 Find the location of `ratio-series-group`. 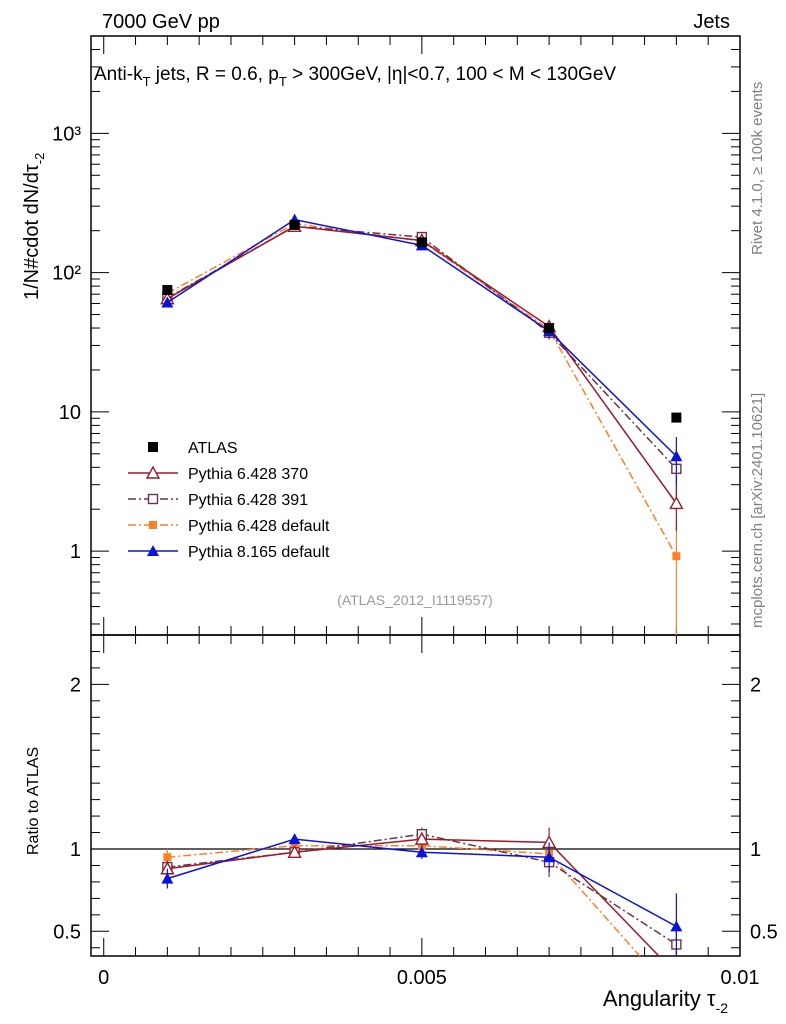

ratio-series-group is located at coordinates (421, 903).